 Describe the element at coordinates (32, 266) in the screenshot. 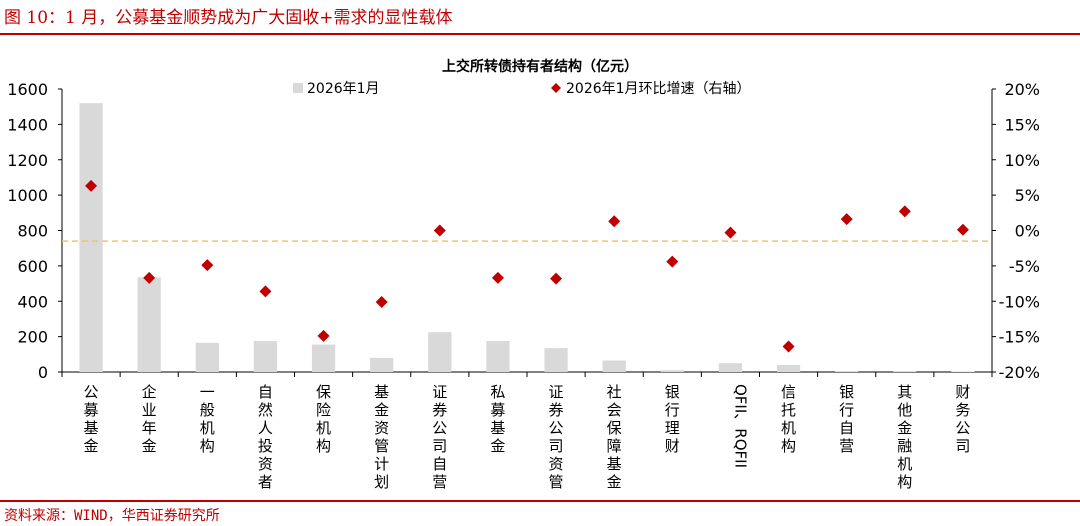

I see `left-tick-label: 600` at that location.